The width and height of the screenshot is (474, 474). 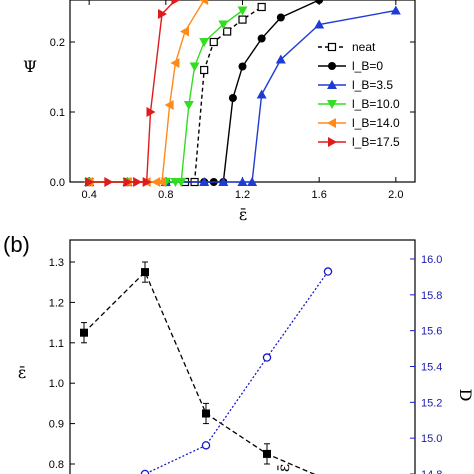 What do you see at coordinates (364, 47) in the screenshot?
I see `legend-label: neat` at bounding box center [364, 47].